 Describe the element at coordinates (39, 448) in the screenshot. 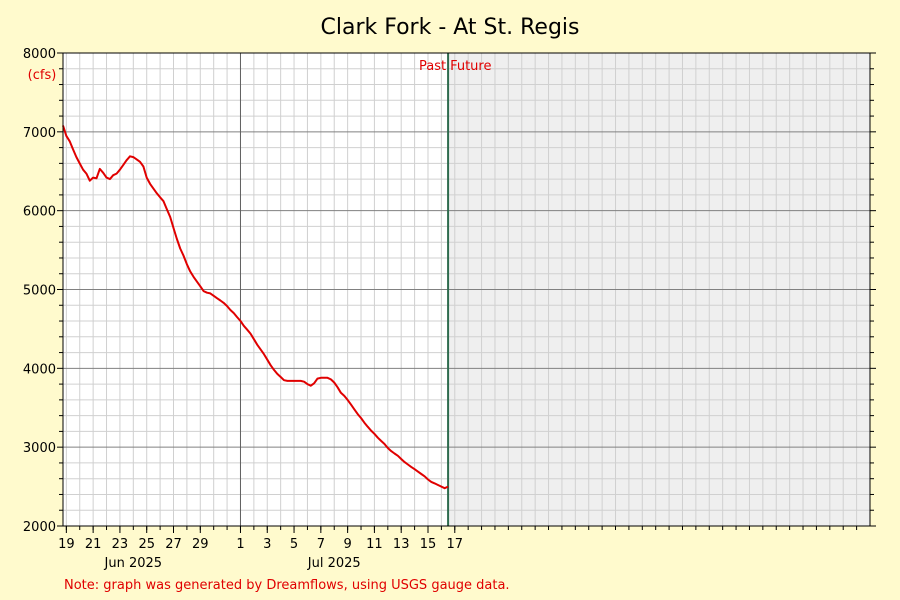

I see `y-tick-label: 3000` at that location.